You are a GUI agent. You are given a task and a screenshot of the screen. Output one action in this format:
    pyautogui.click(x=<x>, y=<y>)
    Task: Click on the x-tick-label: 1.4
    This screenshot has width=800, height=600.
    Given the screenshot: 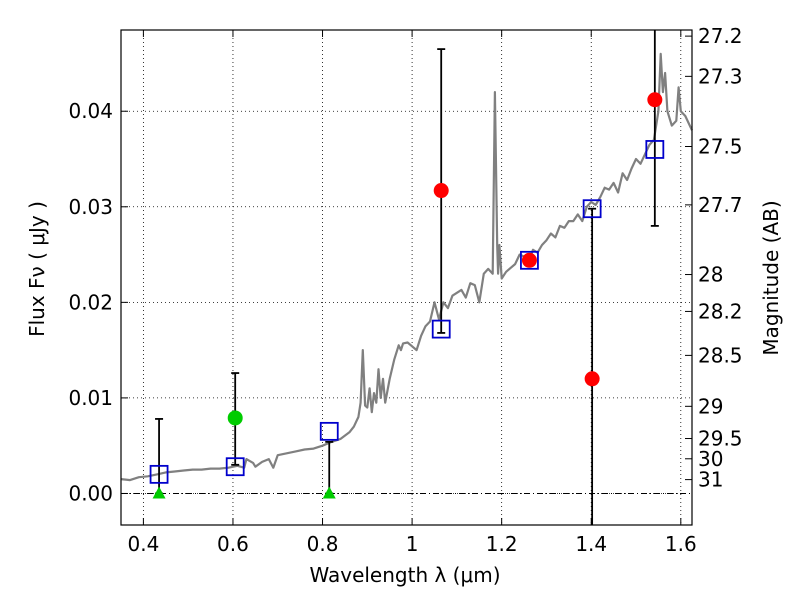 What is the action you would take?
    pyautogui.click(x=591, y=544)
    